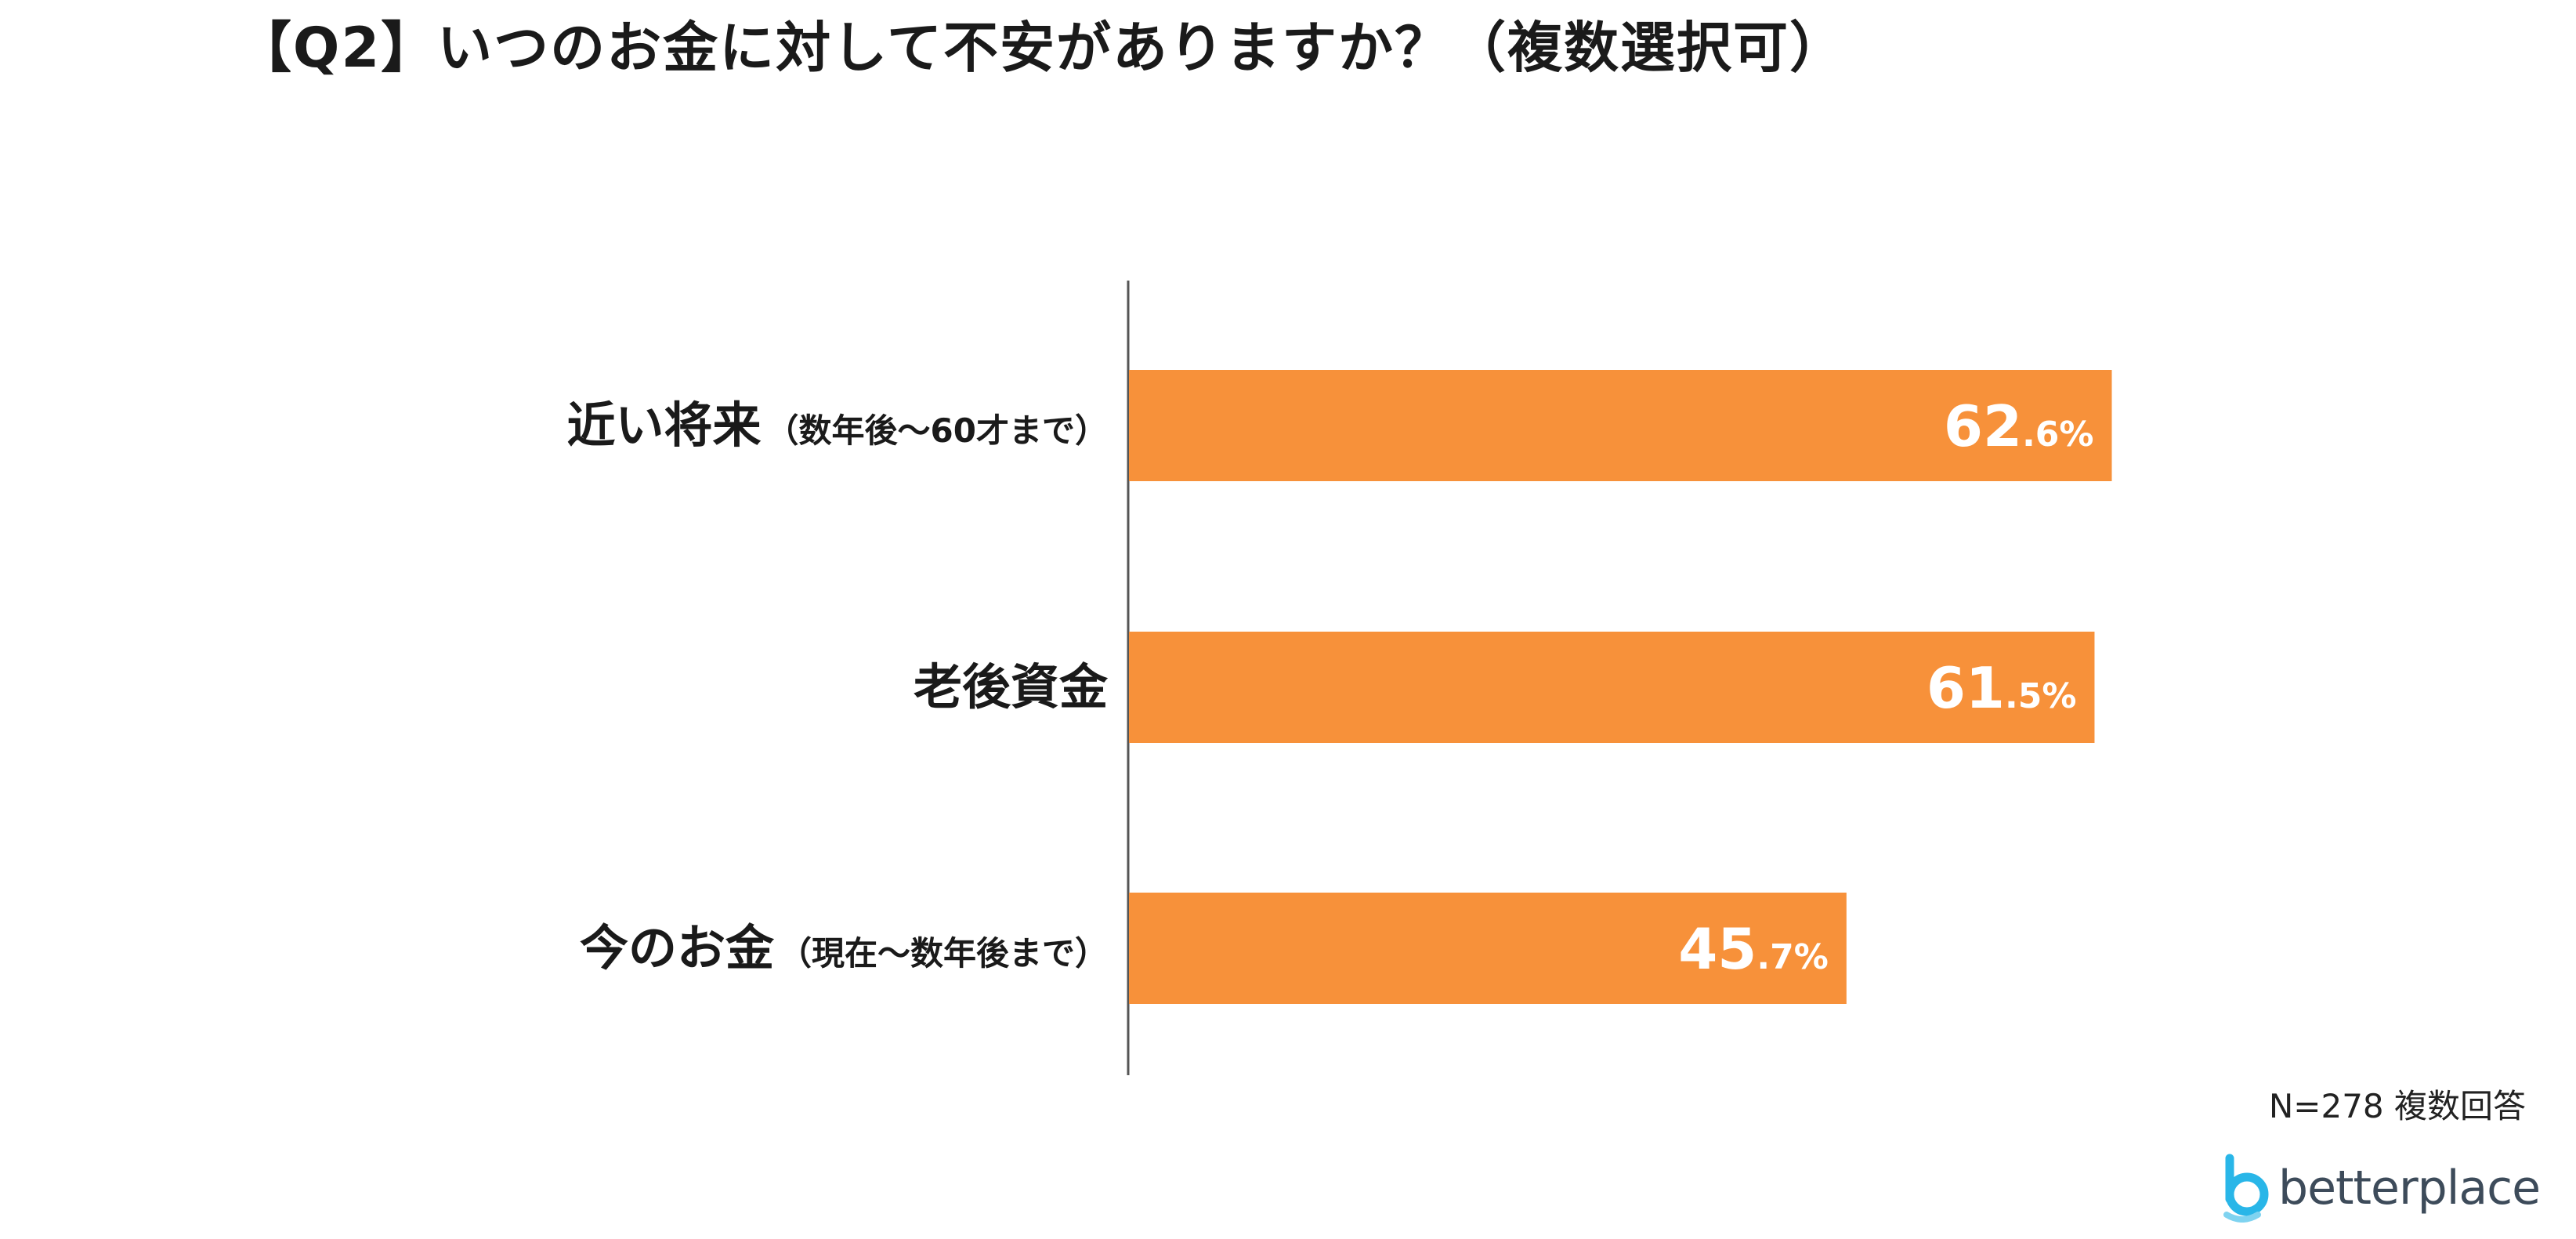  What do you see at coordinates (2246, 1188) in the screenshot?
I see `betterplace-logo-icon` at bounding box center [2246, 1188].